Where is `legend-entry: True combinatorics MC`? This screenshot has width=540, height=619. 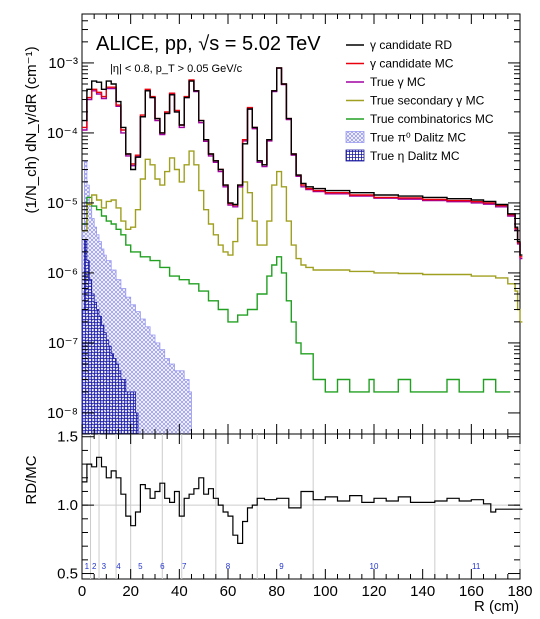
legend-entry: True combinatorics MC is located at coordinates (420, 119).